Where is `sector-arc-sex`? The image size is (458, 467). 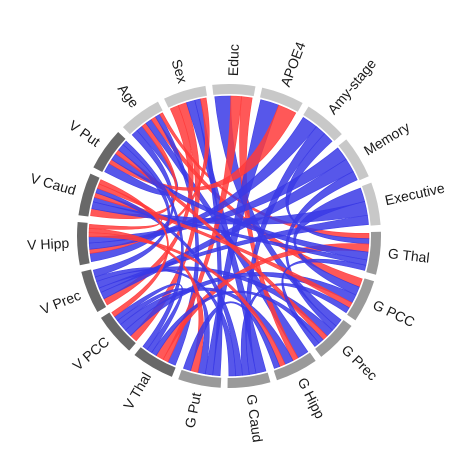 sector-arc-sex is located at coordinates (185, 96).